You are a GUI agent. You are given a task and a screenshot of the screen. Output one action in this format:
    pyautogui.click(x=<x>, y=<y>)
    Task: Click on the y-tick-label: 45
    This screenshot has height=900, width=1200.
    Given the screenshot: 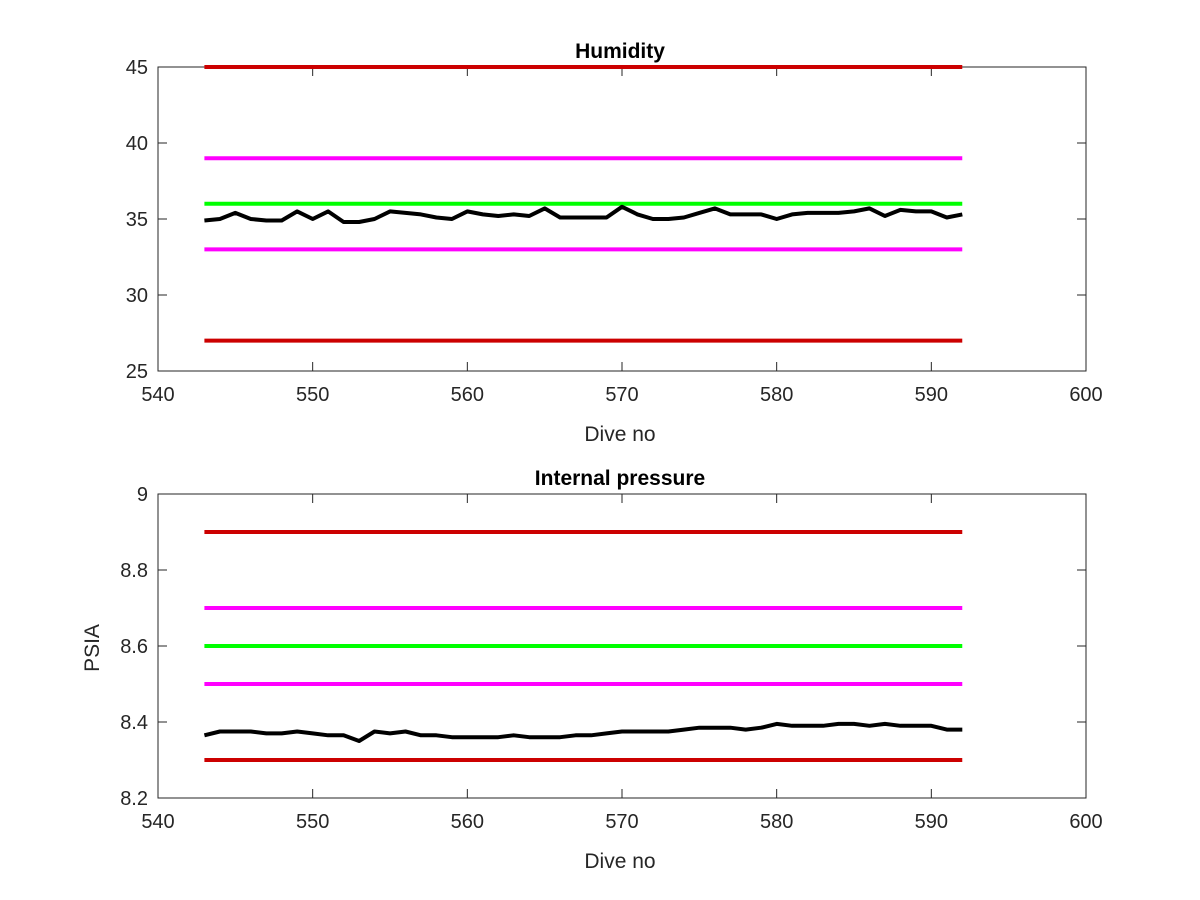 What is the action you would take?
    pyautogui.click(x=137, y=68)
    